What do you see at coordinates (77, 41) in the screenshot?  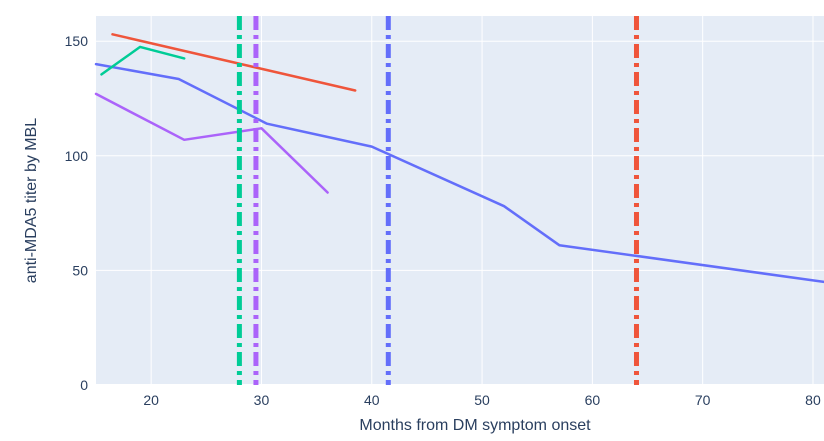 I see `y-tick-label: 150` at bounding box center [77, 41].